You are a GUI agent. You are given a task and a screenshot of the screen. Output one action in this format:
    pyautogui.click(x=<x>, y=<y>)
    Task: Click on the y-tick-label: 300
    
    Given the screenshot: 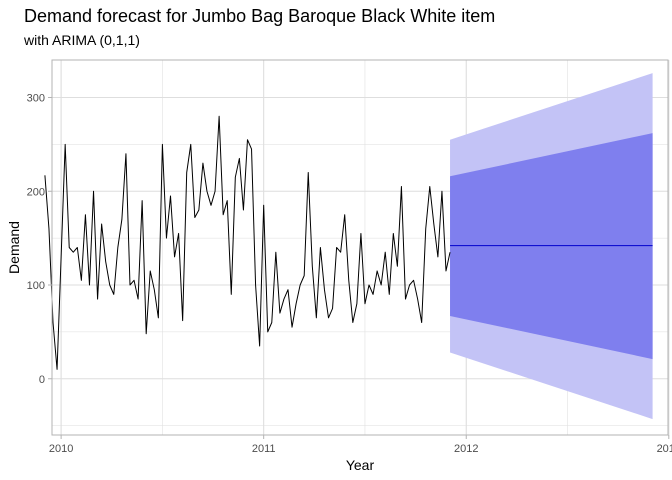 What is the action you would take?
    pyautogui.click(x=36, y=99)
    